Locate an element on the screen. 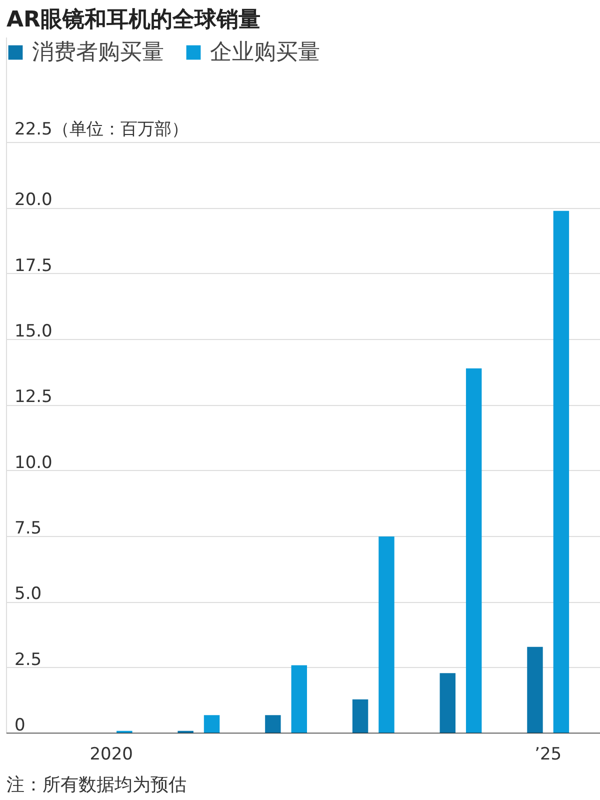 The width and height of the screenshot is (600, 800). x-tick-label: 2020 is located at coordinates (111, 754).